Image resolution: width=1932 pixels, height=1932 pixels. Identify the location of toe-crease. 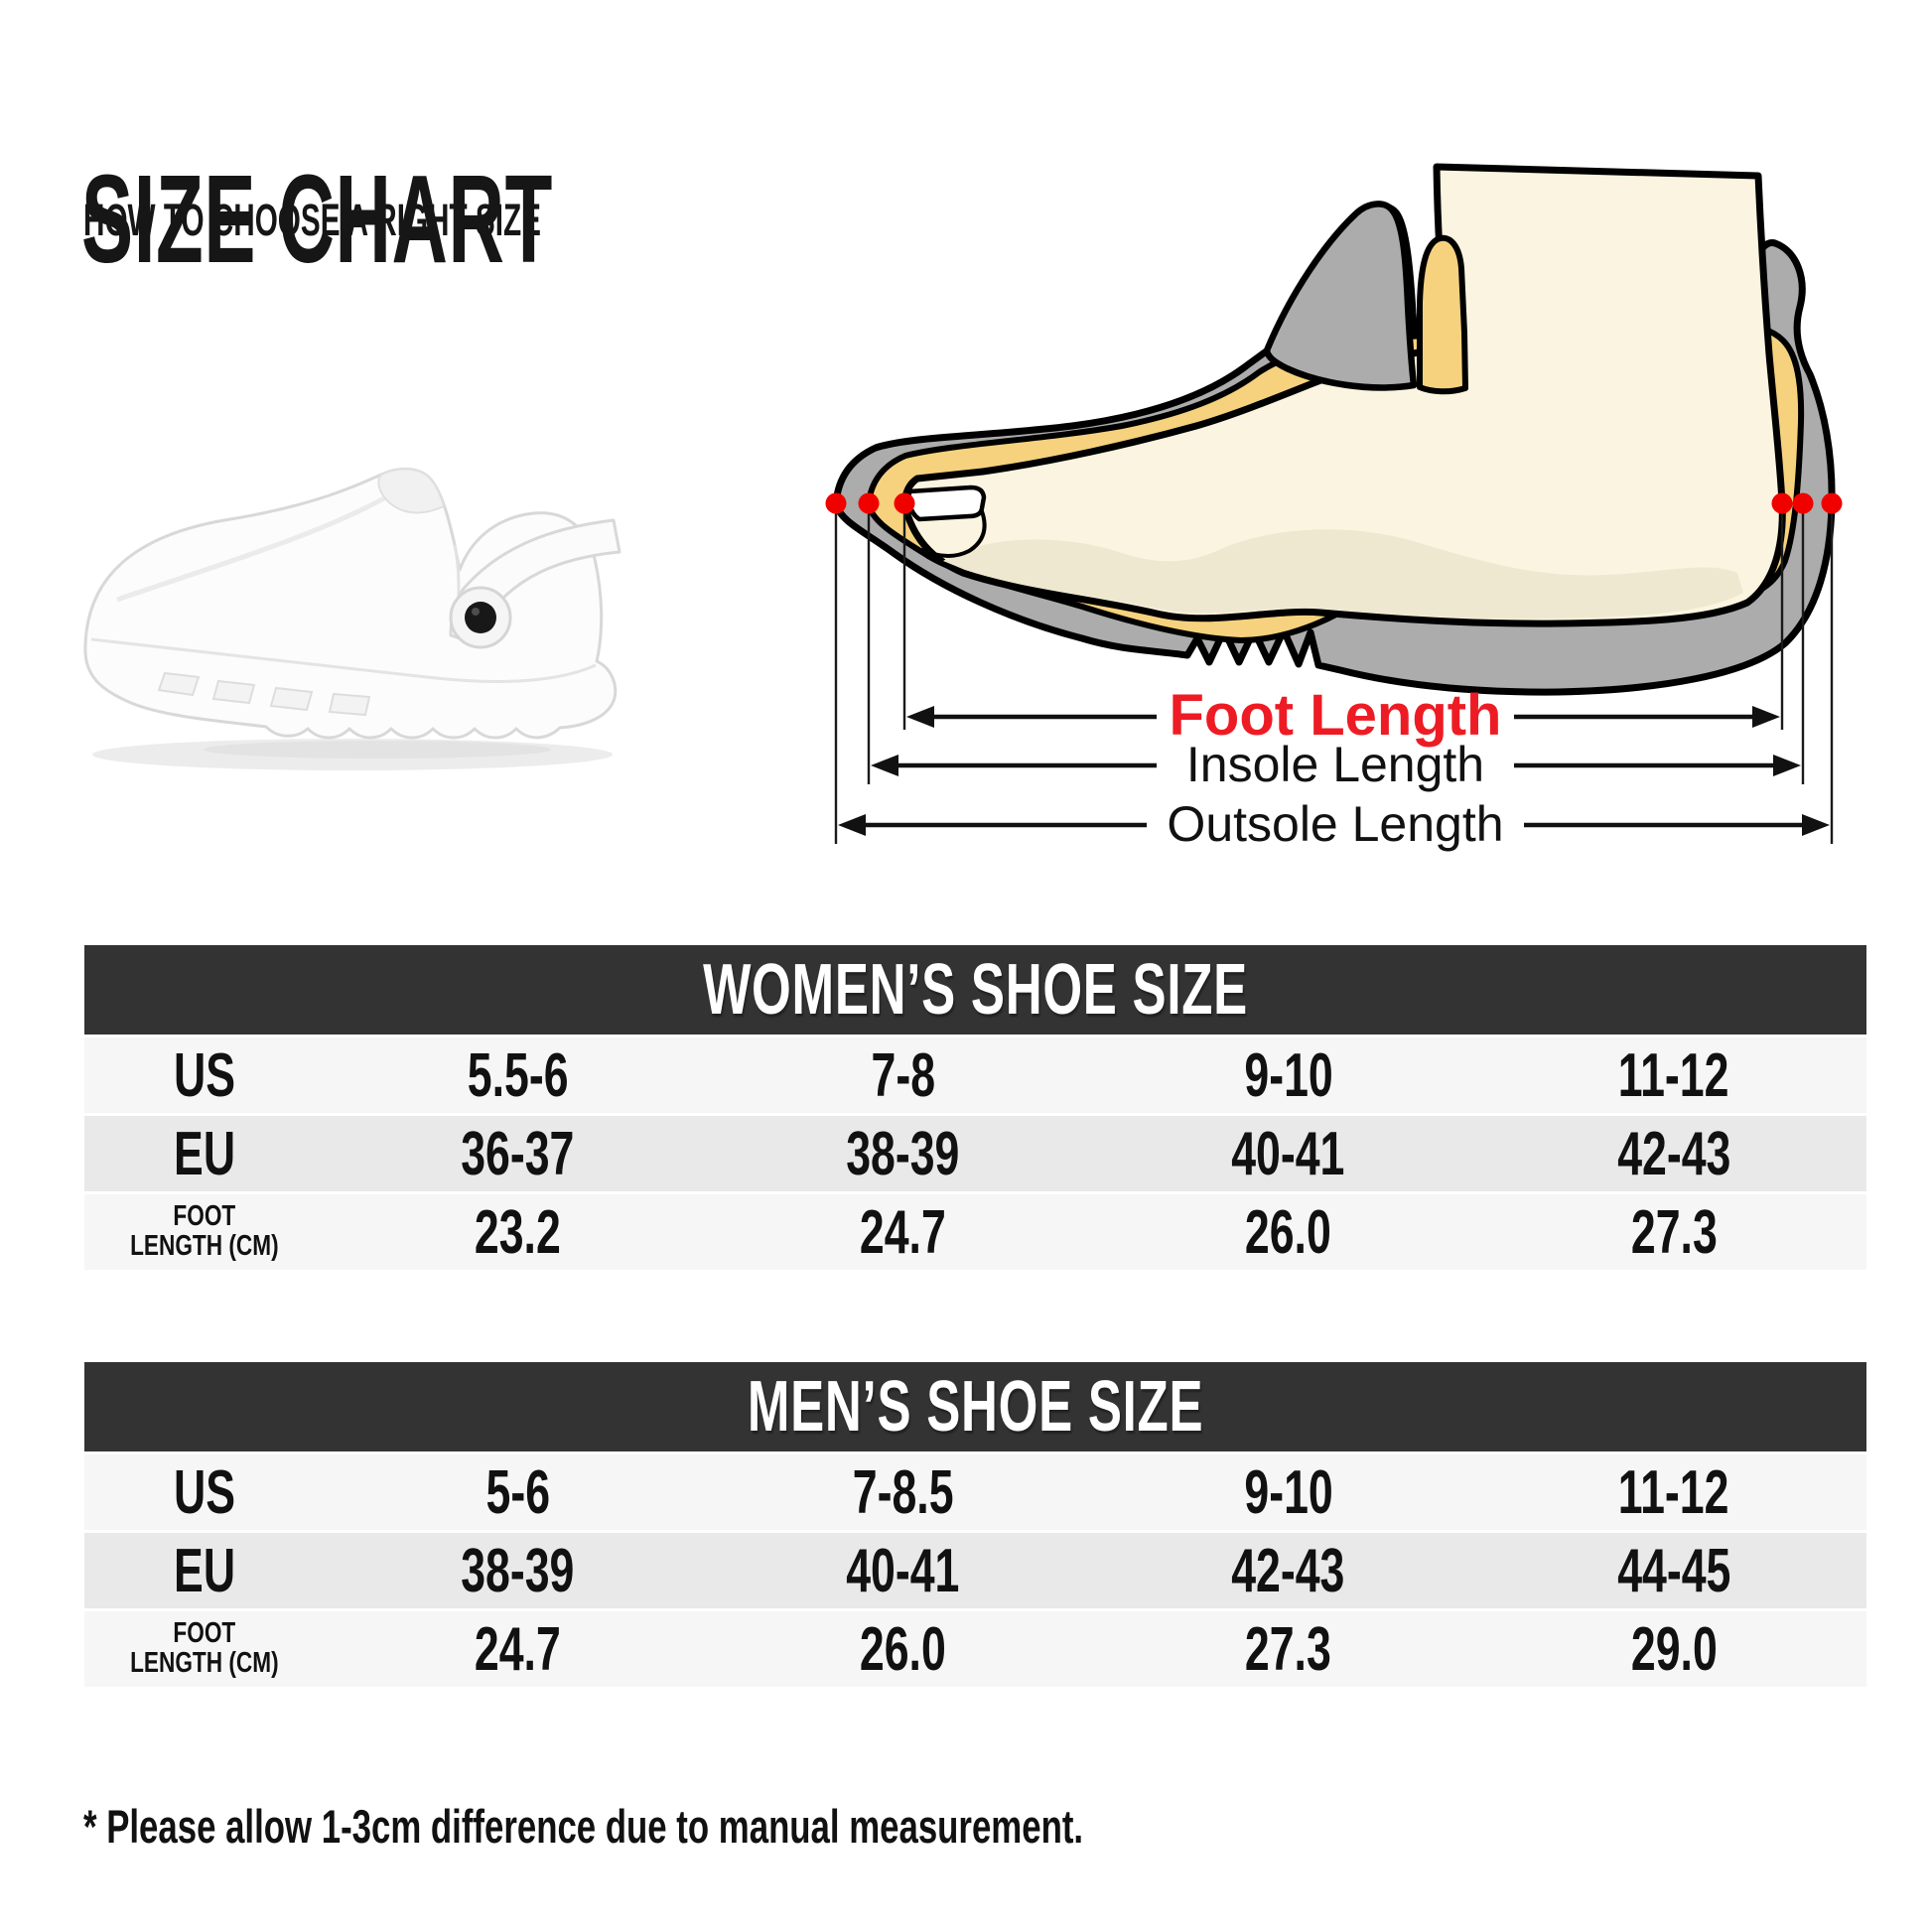
(954, 534).